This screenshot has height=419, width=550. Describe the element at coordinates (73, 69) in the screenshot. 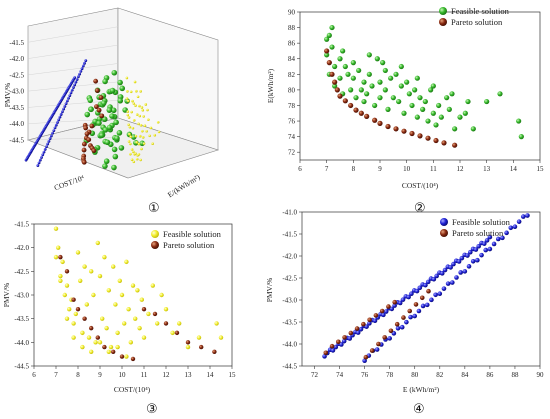

I see `3d-gridline` at that location.